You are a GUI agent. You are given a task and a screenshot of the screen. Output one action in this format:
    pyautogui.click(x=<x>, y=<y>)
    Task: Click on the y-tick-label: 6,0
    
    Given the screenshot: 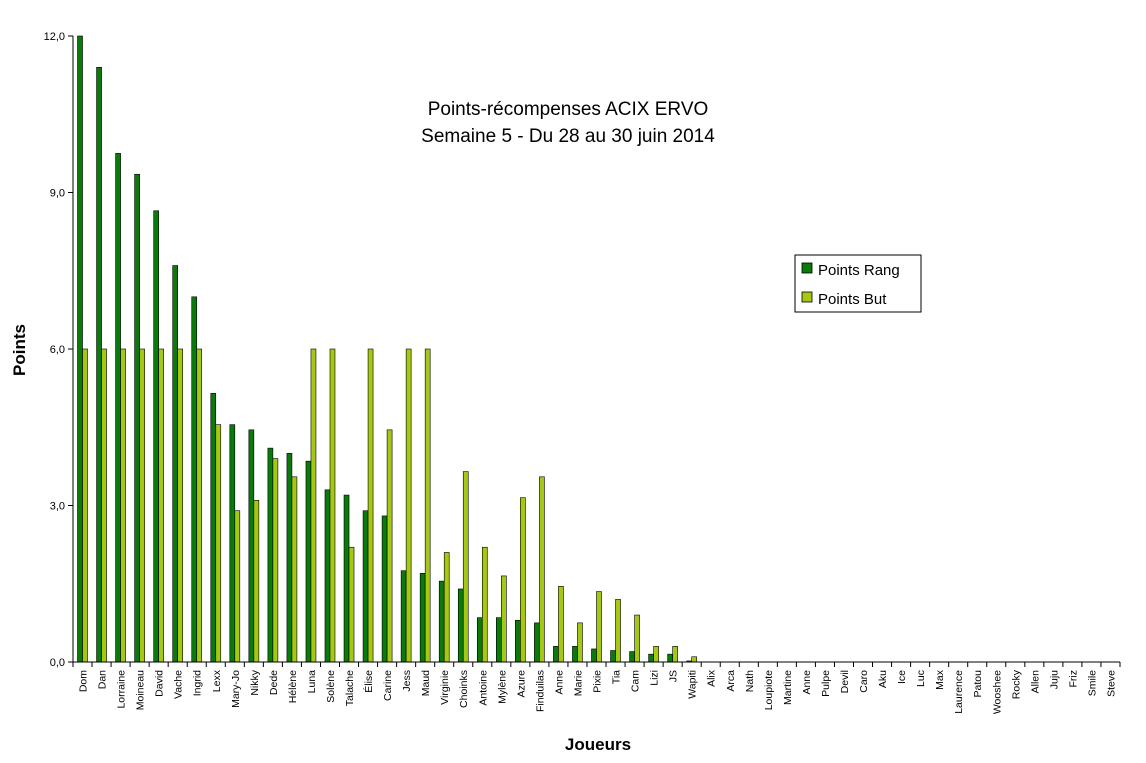 What is the action you would take?
    pyautogui.click(x=57, y=350)
    